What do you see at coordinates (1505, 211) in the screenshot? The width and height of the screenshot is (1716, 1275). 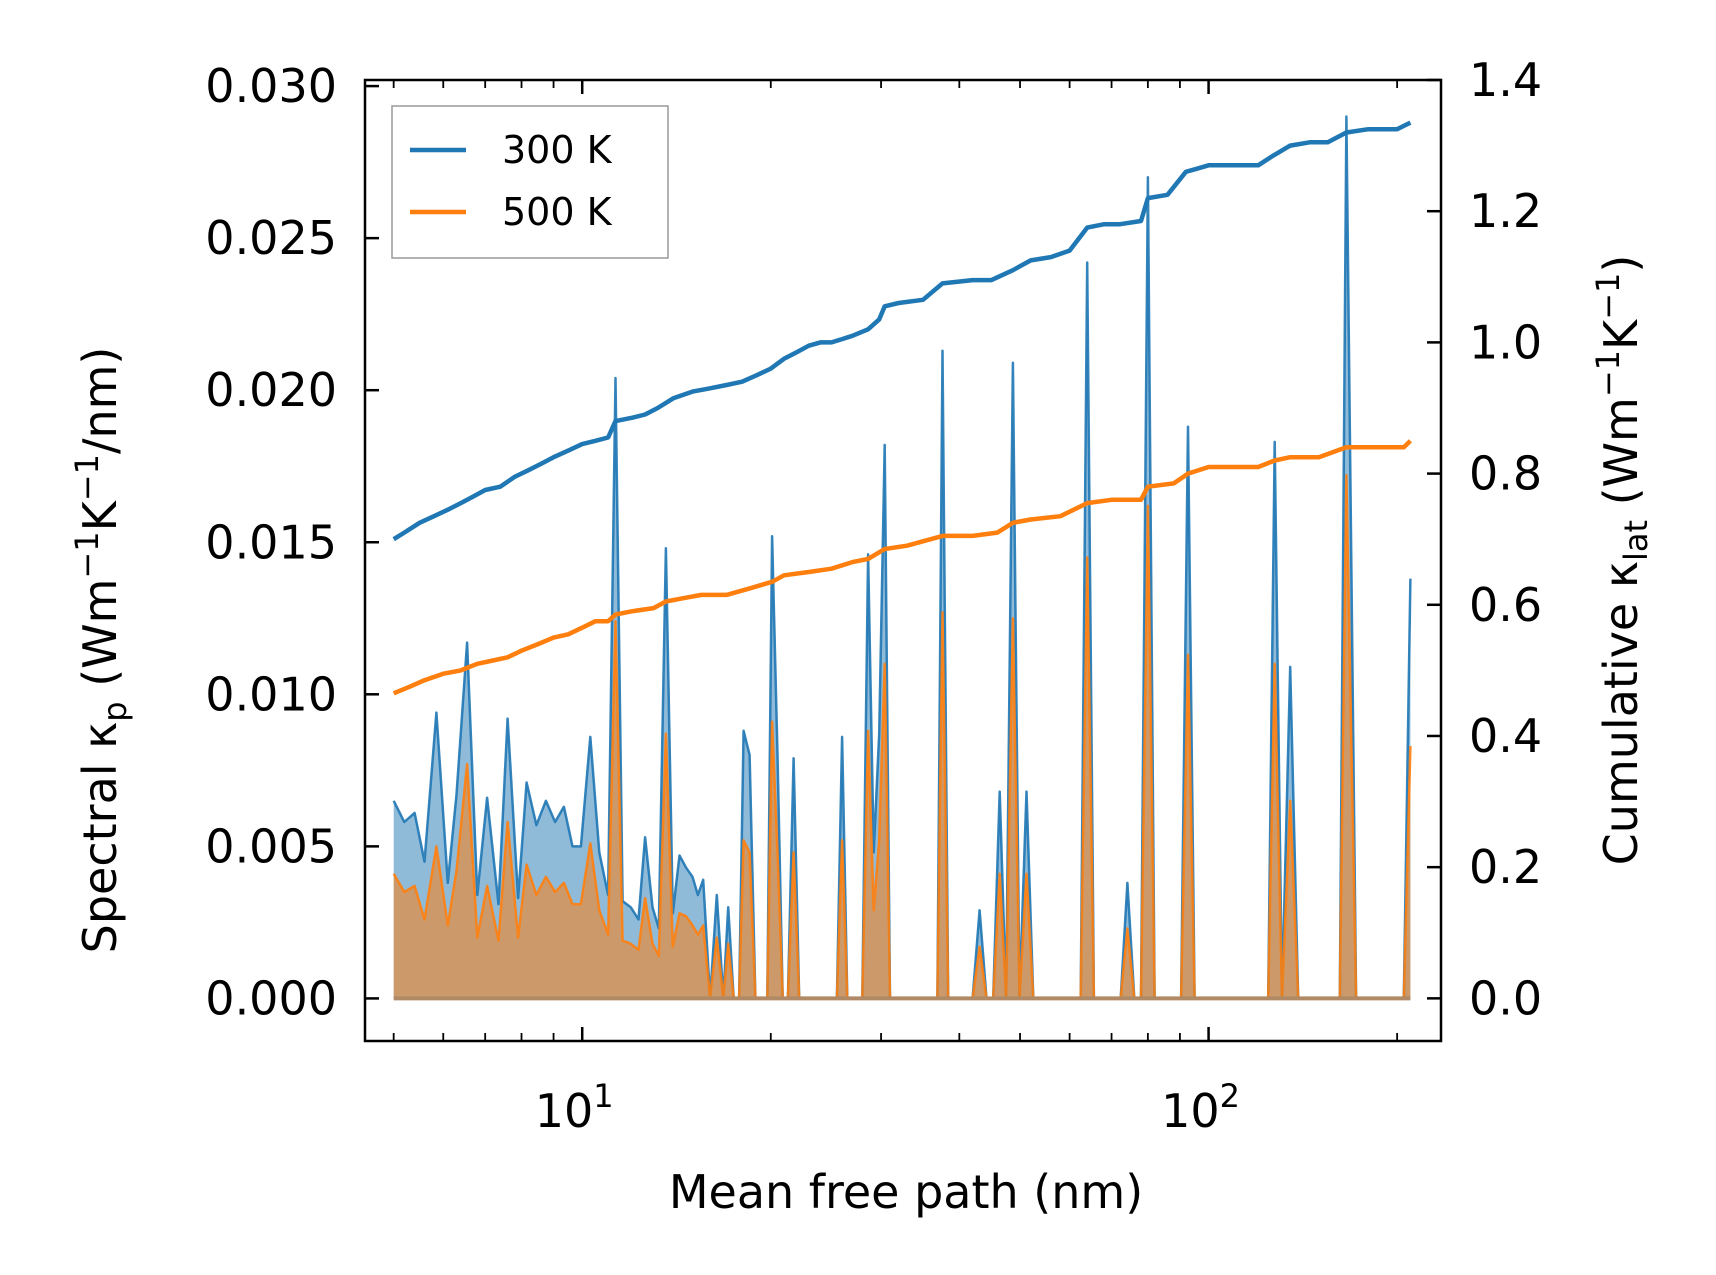 I see `y-right-tick-label-6: 1.2` at bounding box center [1505, 211].